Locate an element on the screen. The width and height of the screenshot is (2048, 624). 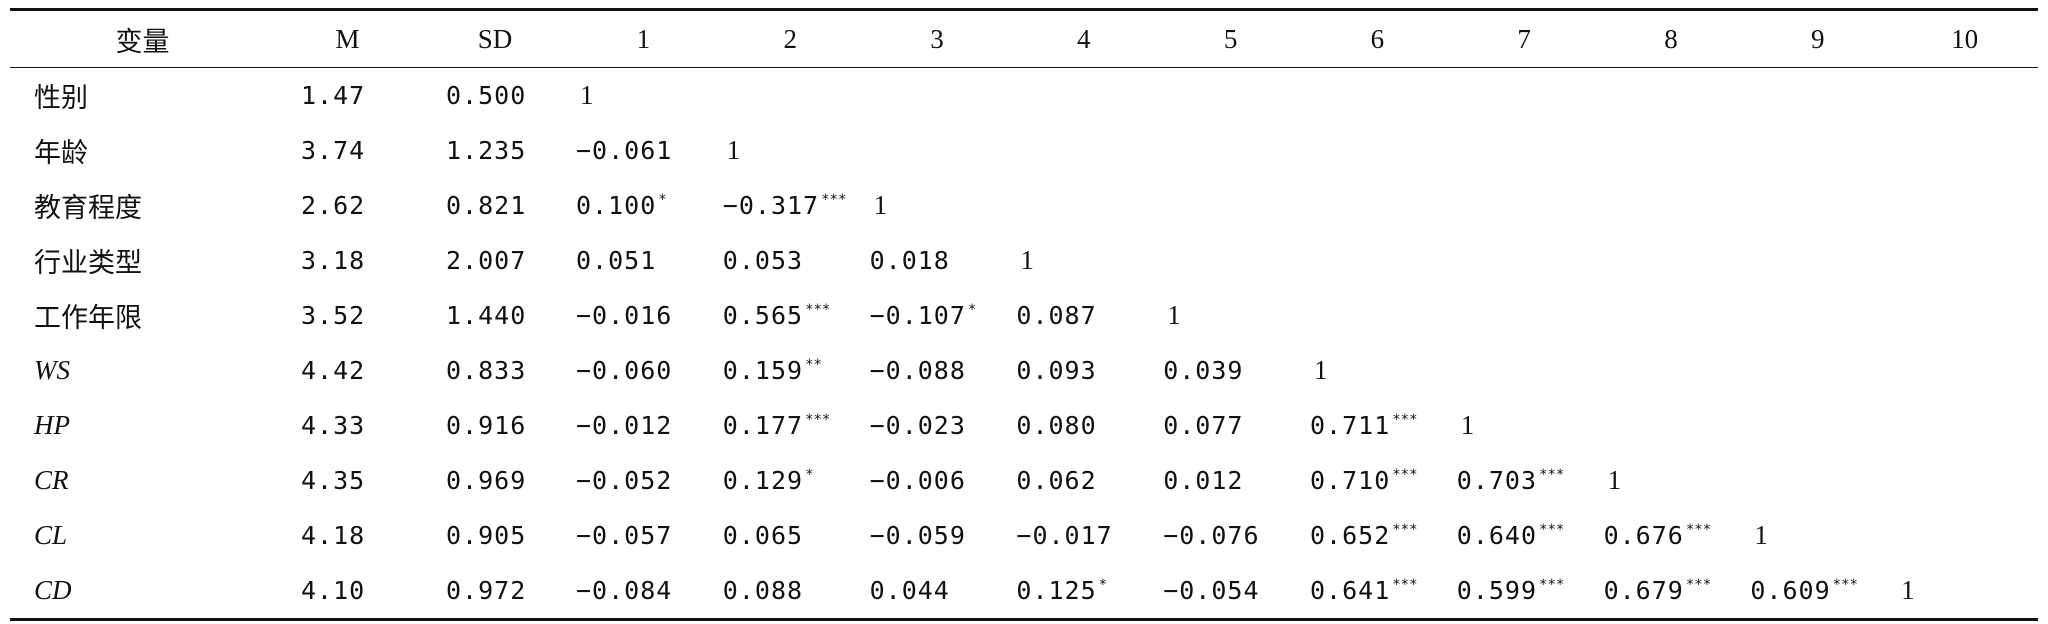
mean-cell: 4.10 is located at coordinates (333, 590).